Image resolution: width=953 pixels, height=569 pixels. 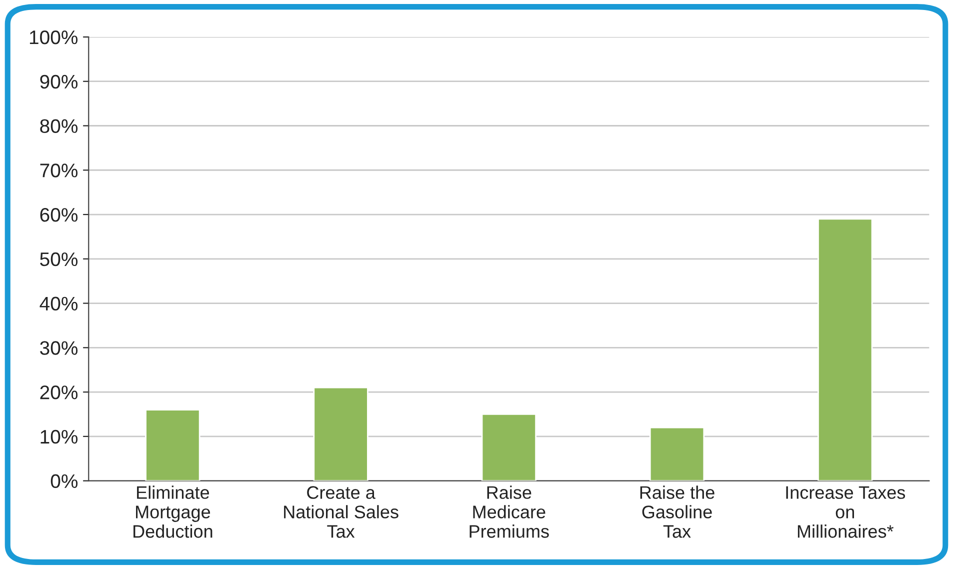 I want to click on x-tick-label: Increase Taxes on Millionaires*, so click(x=846, y=512).